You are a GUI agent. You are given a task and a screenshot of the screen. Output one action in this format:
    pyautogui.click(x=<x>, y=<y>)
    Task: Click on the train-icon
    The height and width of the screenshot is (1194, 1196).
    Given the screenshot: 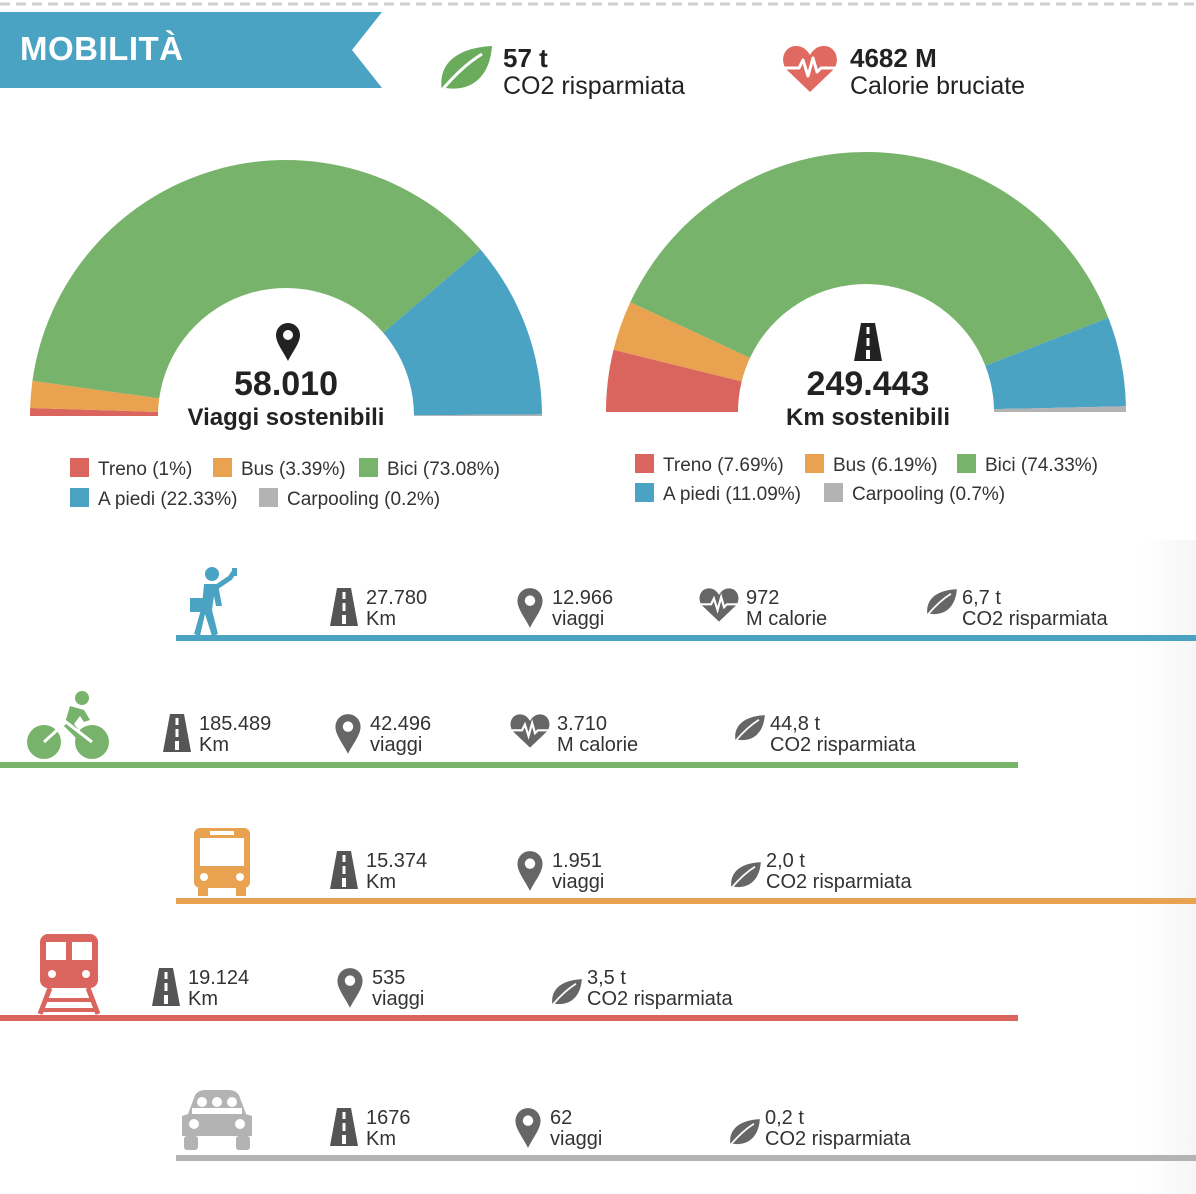 What is the action you would take?
    pyautogui.click(x=69, y=974)
    